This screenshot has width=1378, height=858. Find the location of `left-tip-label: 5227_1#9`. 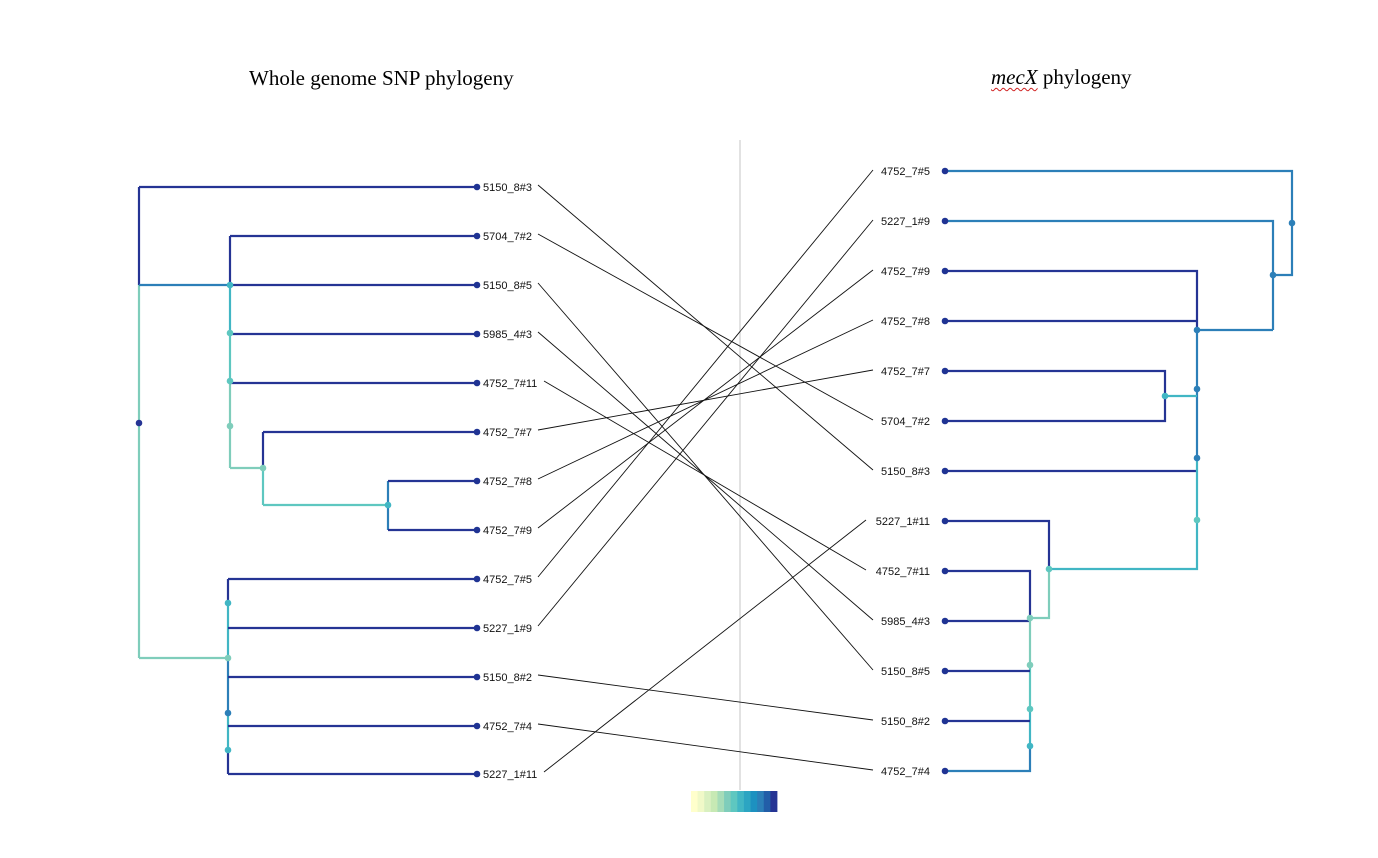

left-tip-label: 5227_1#9 is located at coordinates (507, 629).